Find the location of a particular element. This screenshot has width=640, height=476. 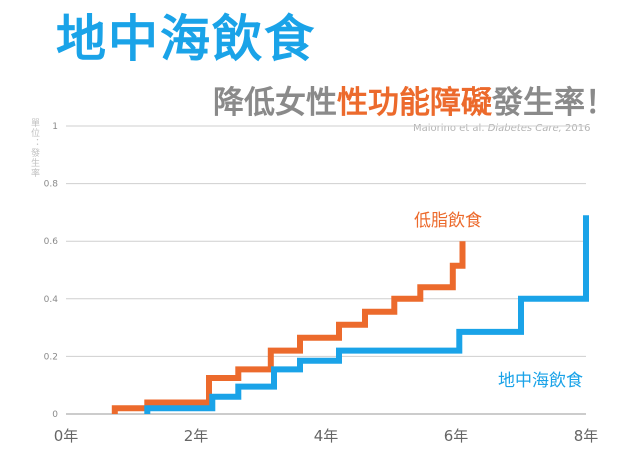

y-tick-label: 0.8 is located at coordinates (51, 185).